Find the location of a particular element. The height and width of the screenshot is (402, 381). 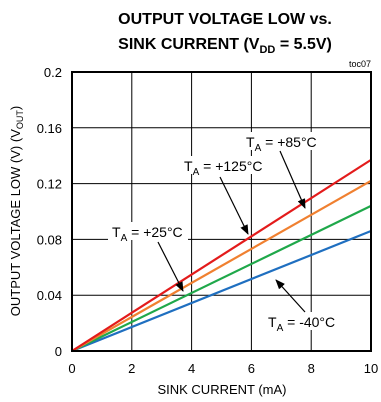

series-label-125c: TA = +125°C is located at coordinates (223, 168).